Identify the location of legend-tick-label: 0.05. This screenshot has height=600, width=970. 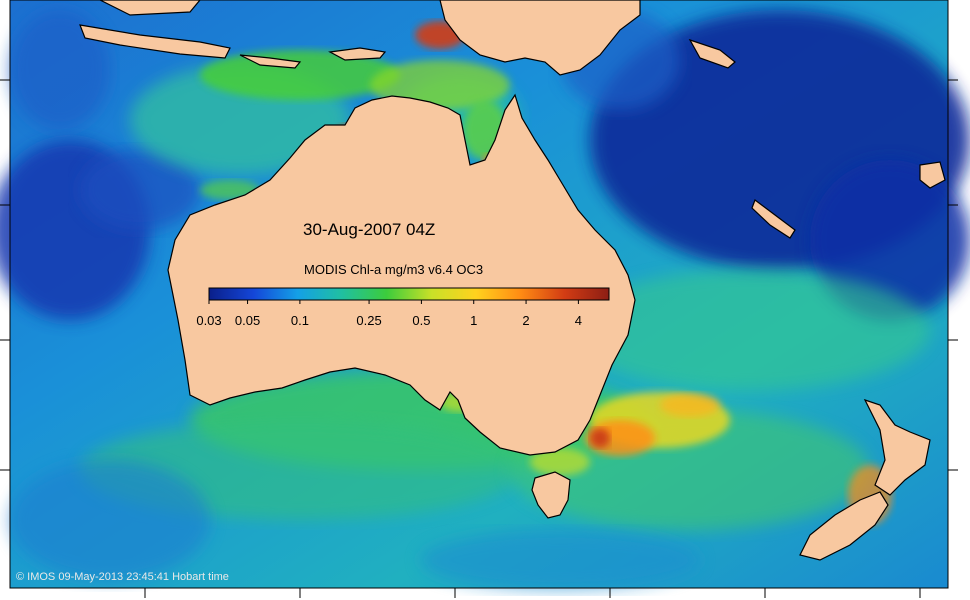
(247, 320).